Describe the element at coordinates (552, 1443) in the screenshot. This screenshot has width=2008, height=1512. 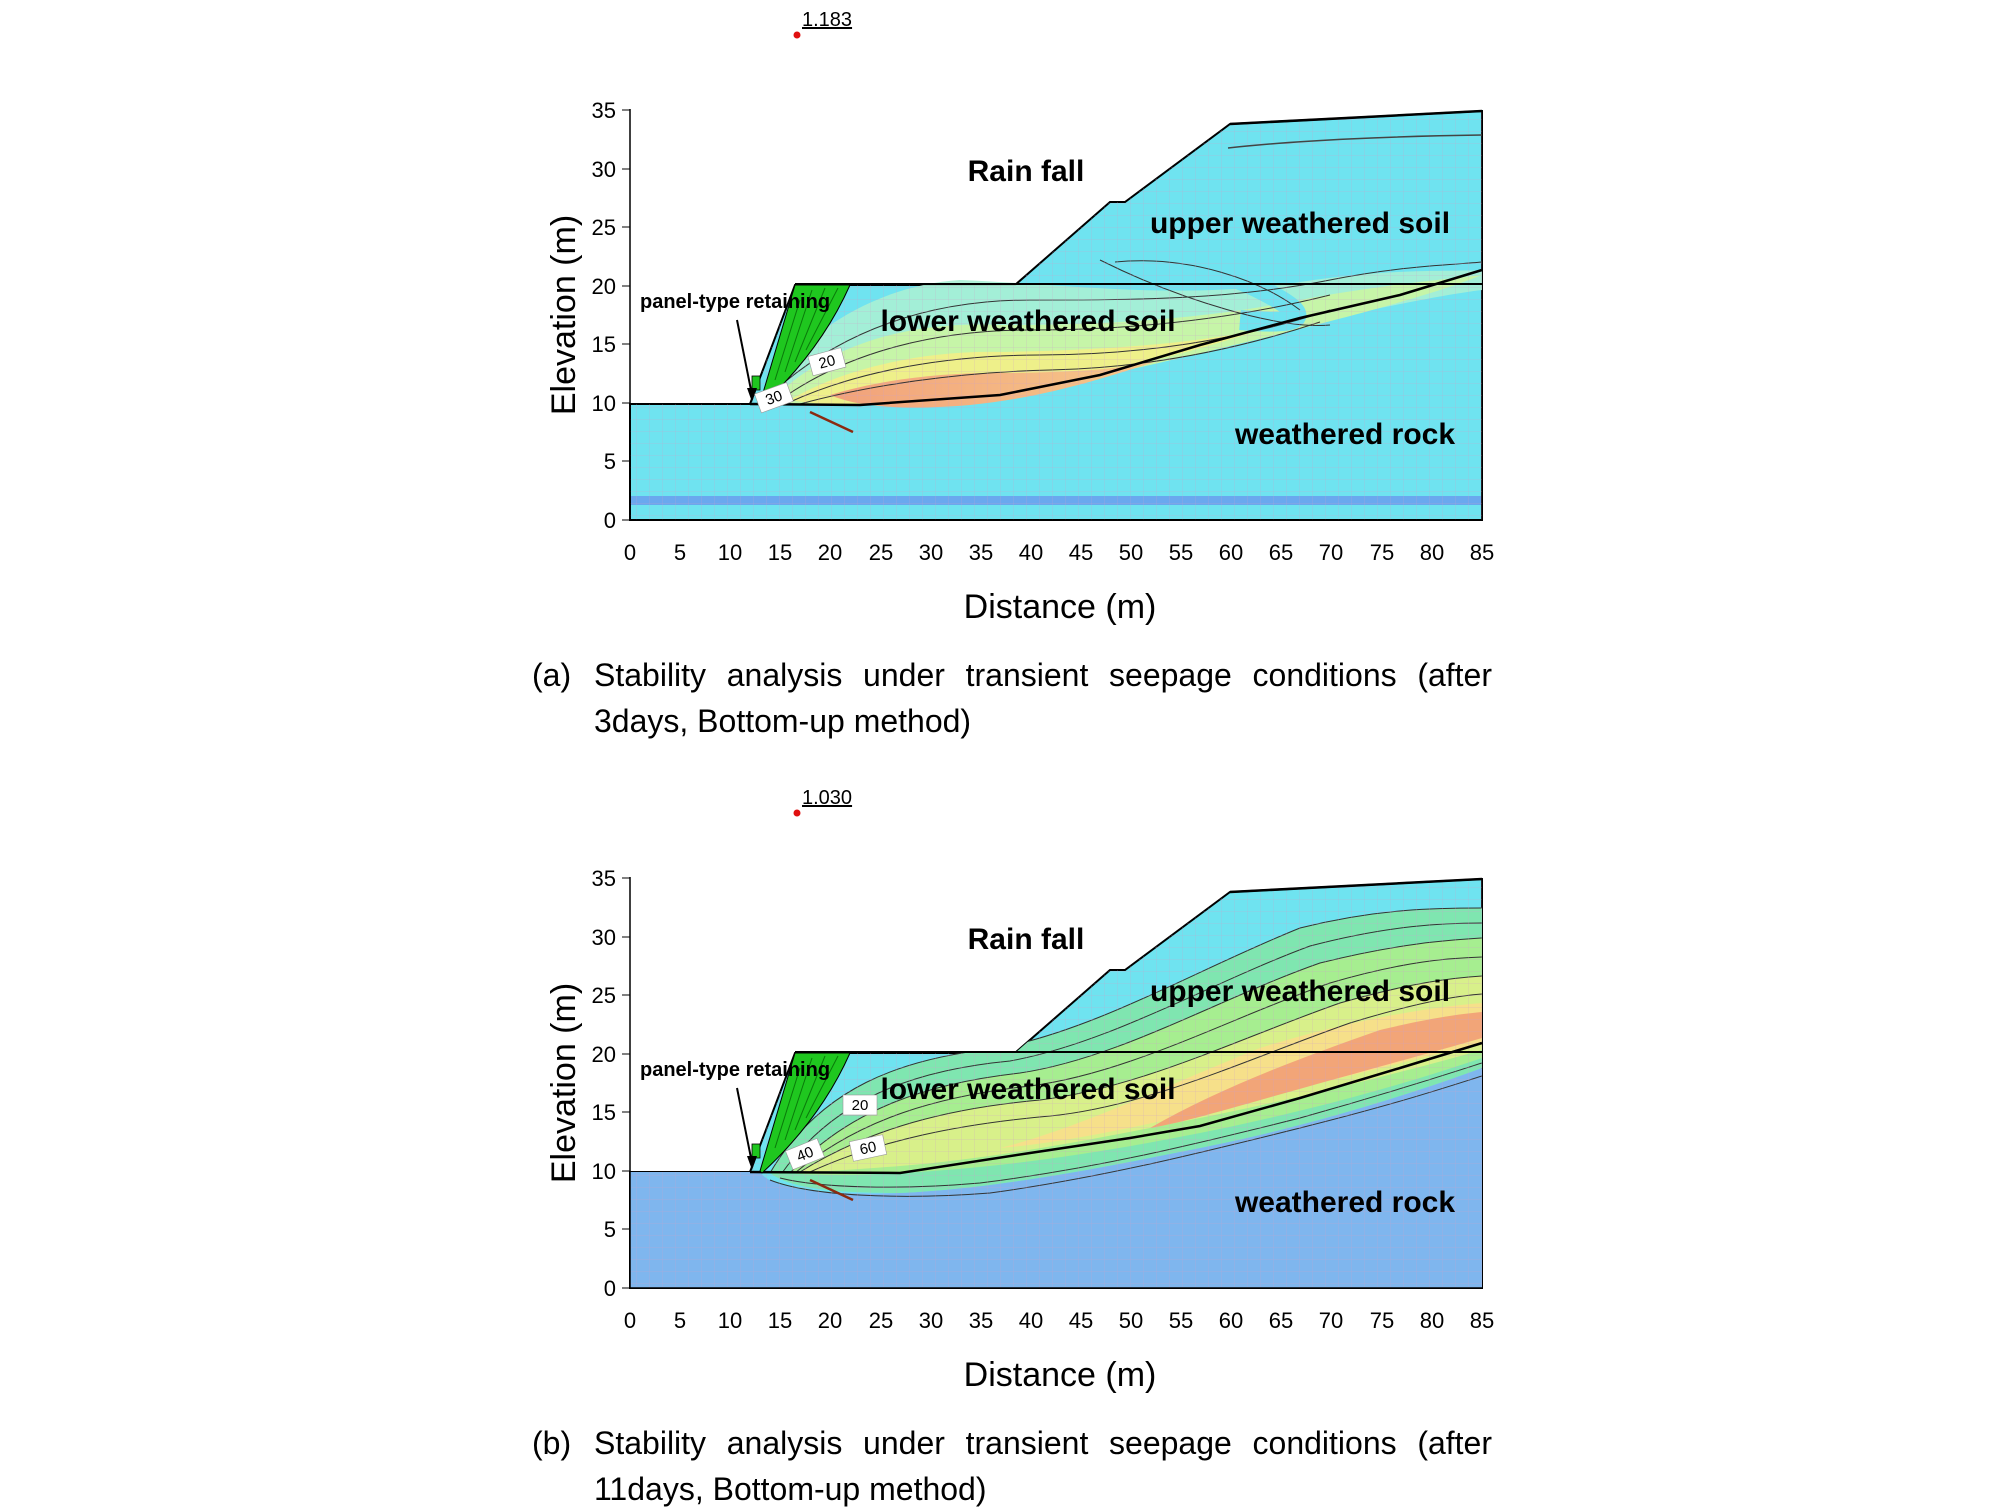
I see `caption-tag: (b)` at that location.